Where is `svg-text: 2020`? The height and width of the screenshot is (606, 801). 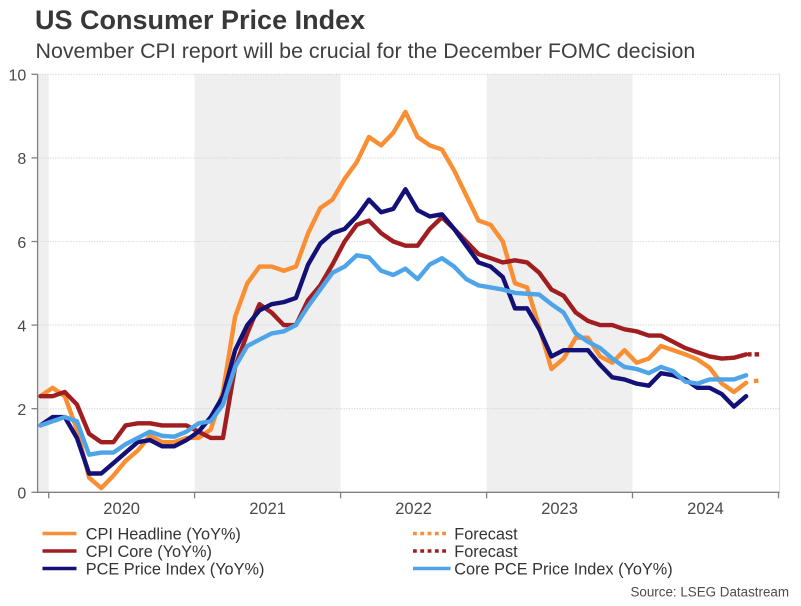
svg-text: 2020 is located at coordinates (121, 509).